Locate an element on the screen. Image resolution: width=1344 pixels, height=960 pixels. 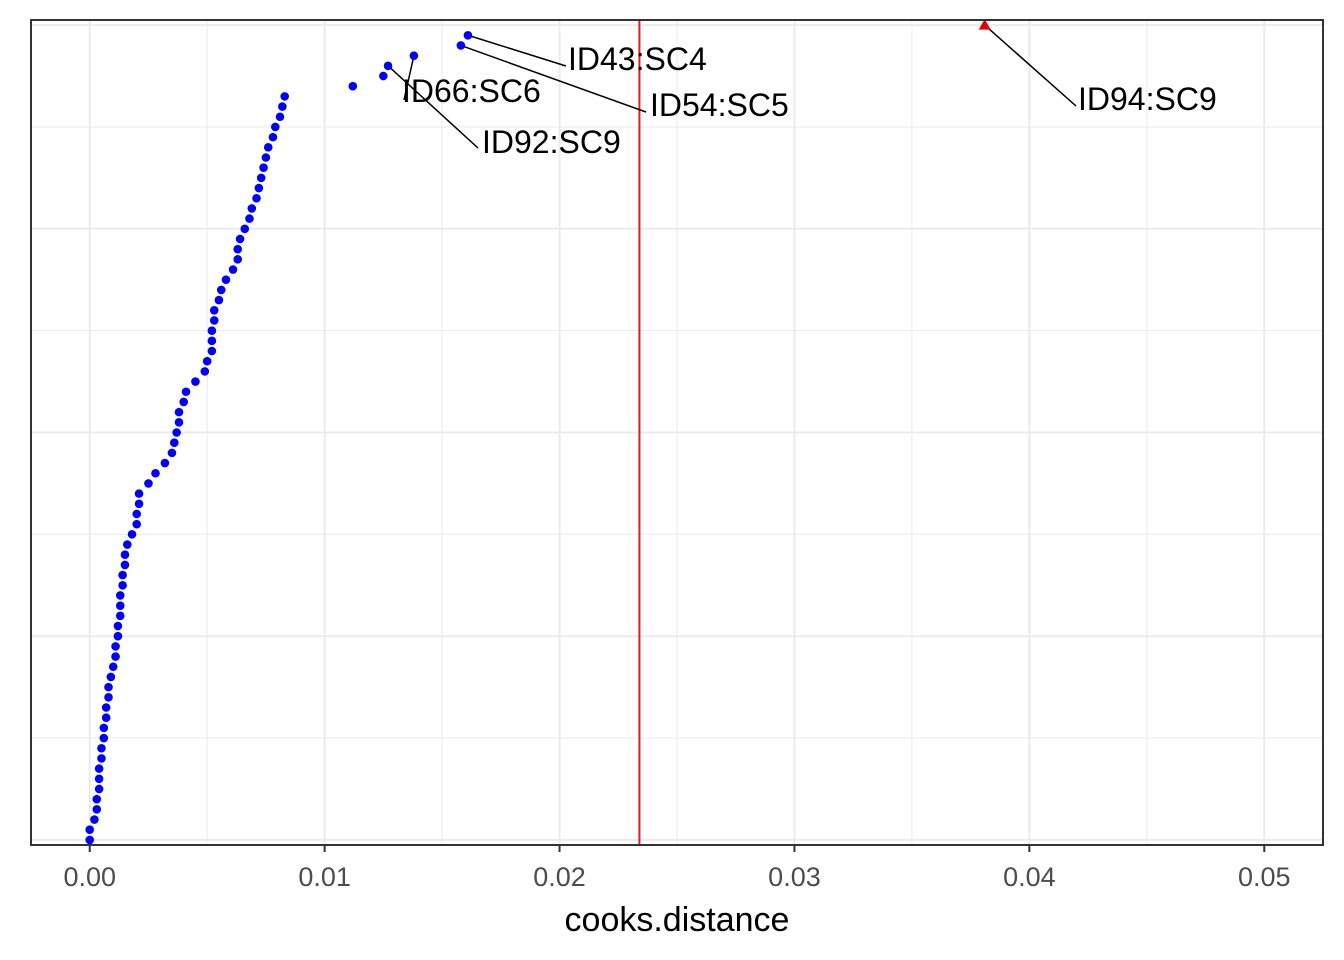
x-axis-ticks is located at coordinates (677, 848).